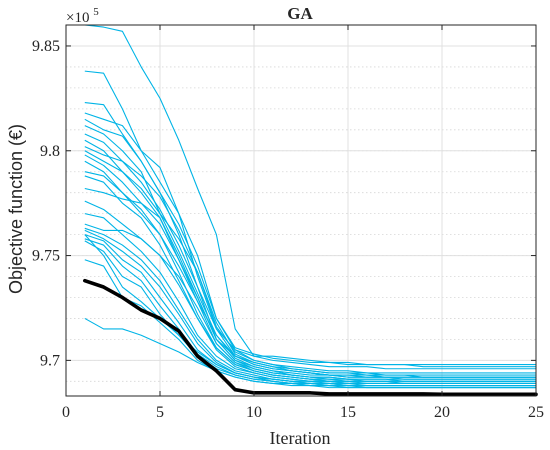 The height and width of the screenshot is (450, 550). What do you see at coordinates (300, 438) in the screenshot?
I see `x-axis-label: Iteration` at bounding box center [300, 438].